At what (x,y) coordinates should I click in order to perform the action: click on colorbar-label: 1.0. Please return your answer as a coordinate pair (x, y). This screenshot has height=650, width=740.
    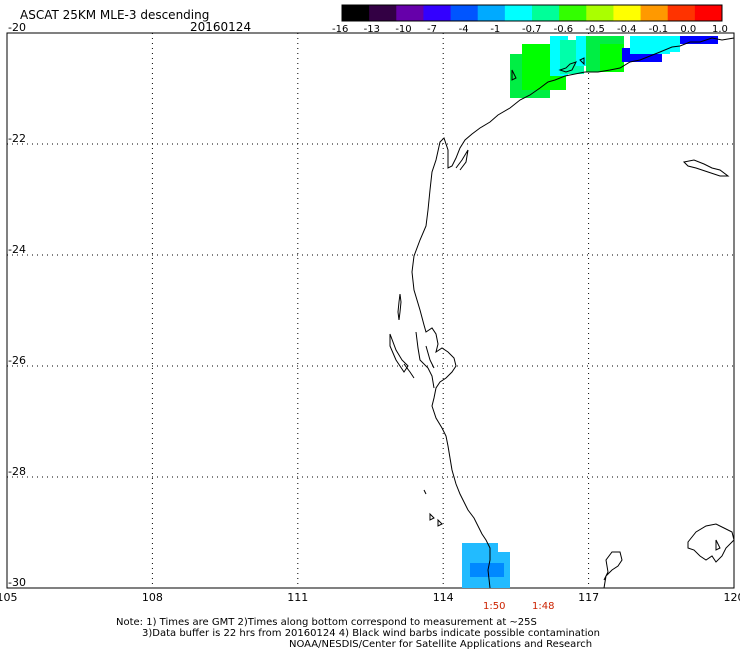
    Looking at the image, I should click on (720, 29).